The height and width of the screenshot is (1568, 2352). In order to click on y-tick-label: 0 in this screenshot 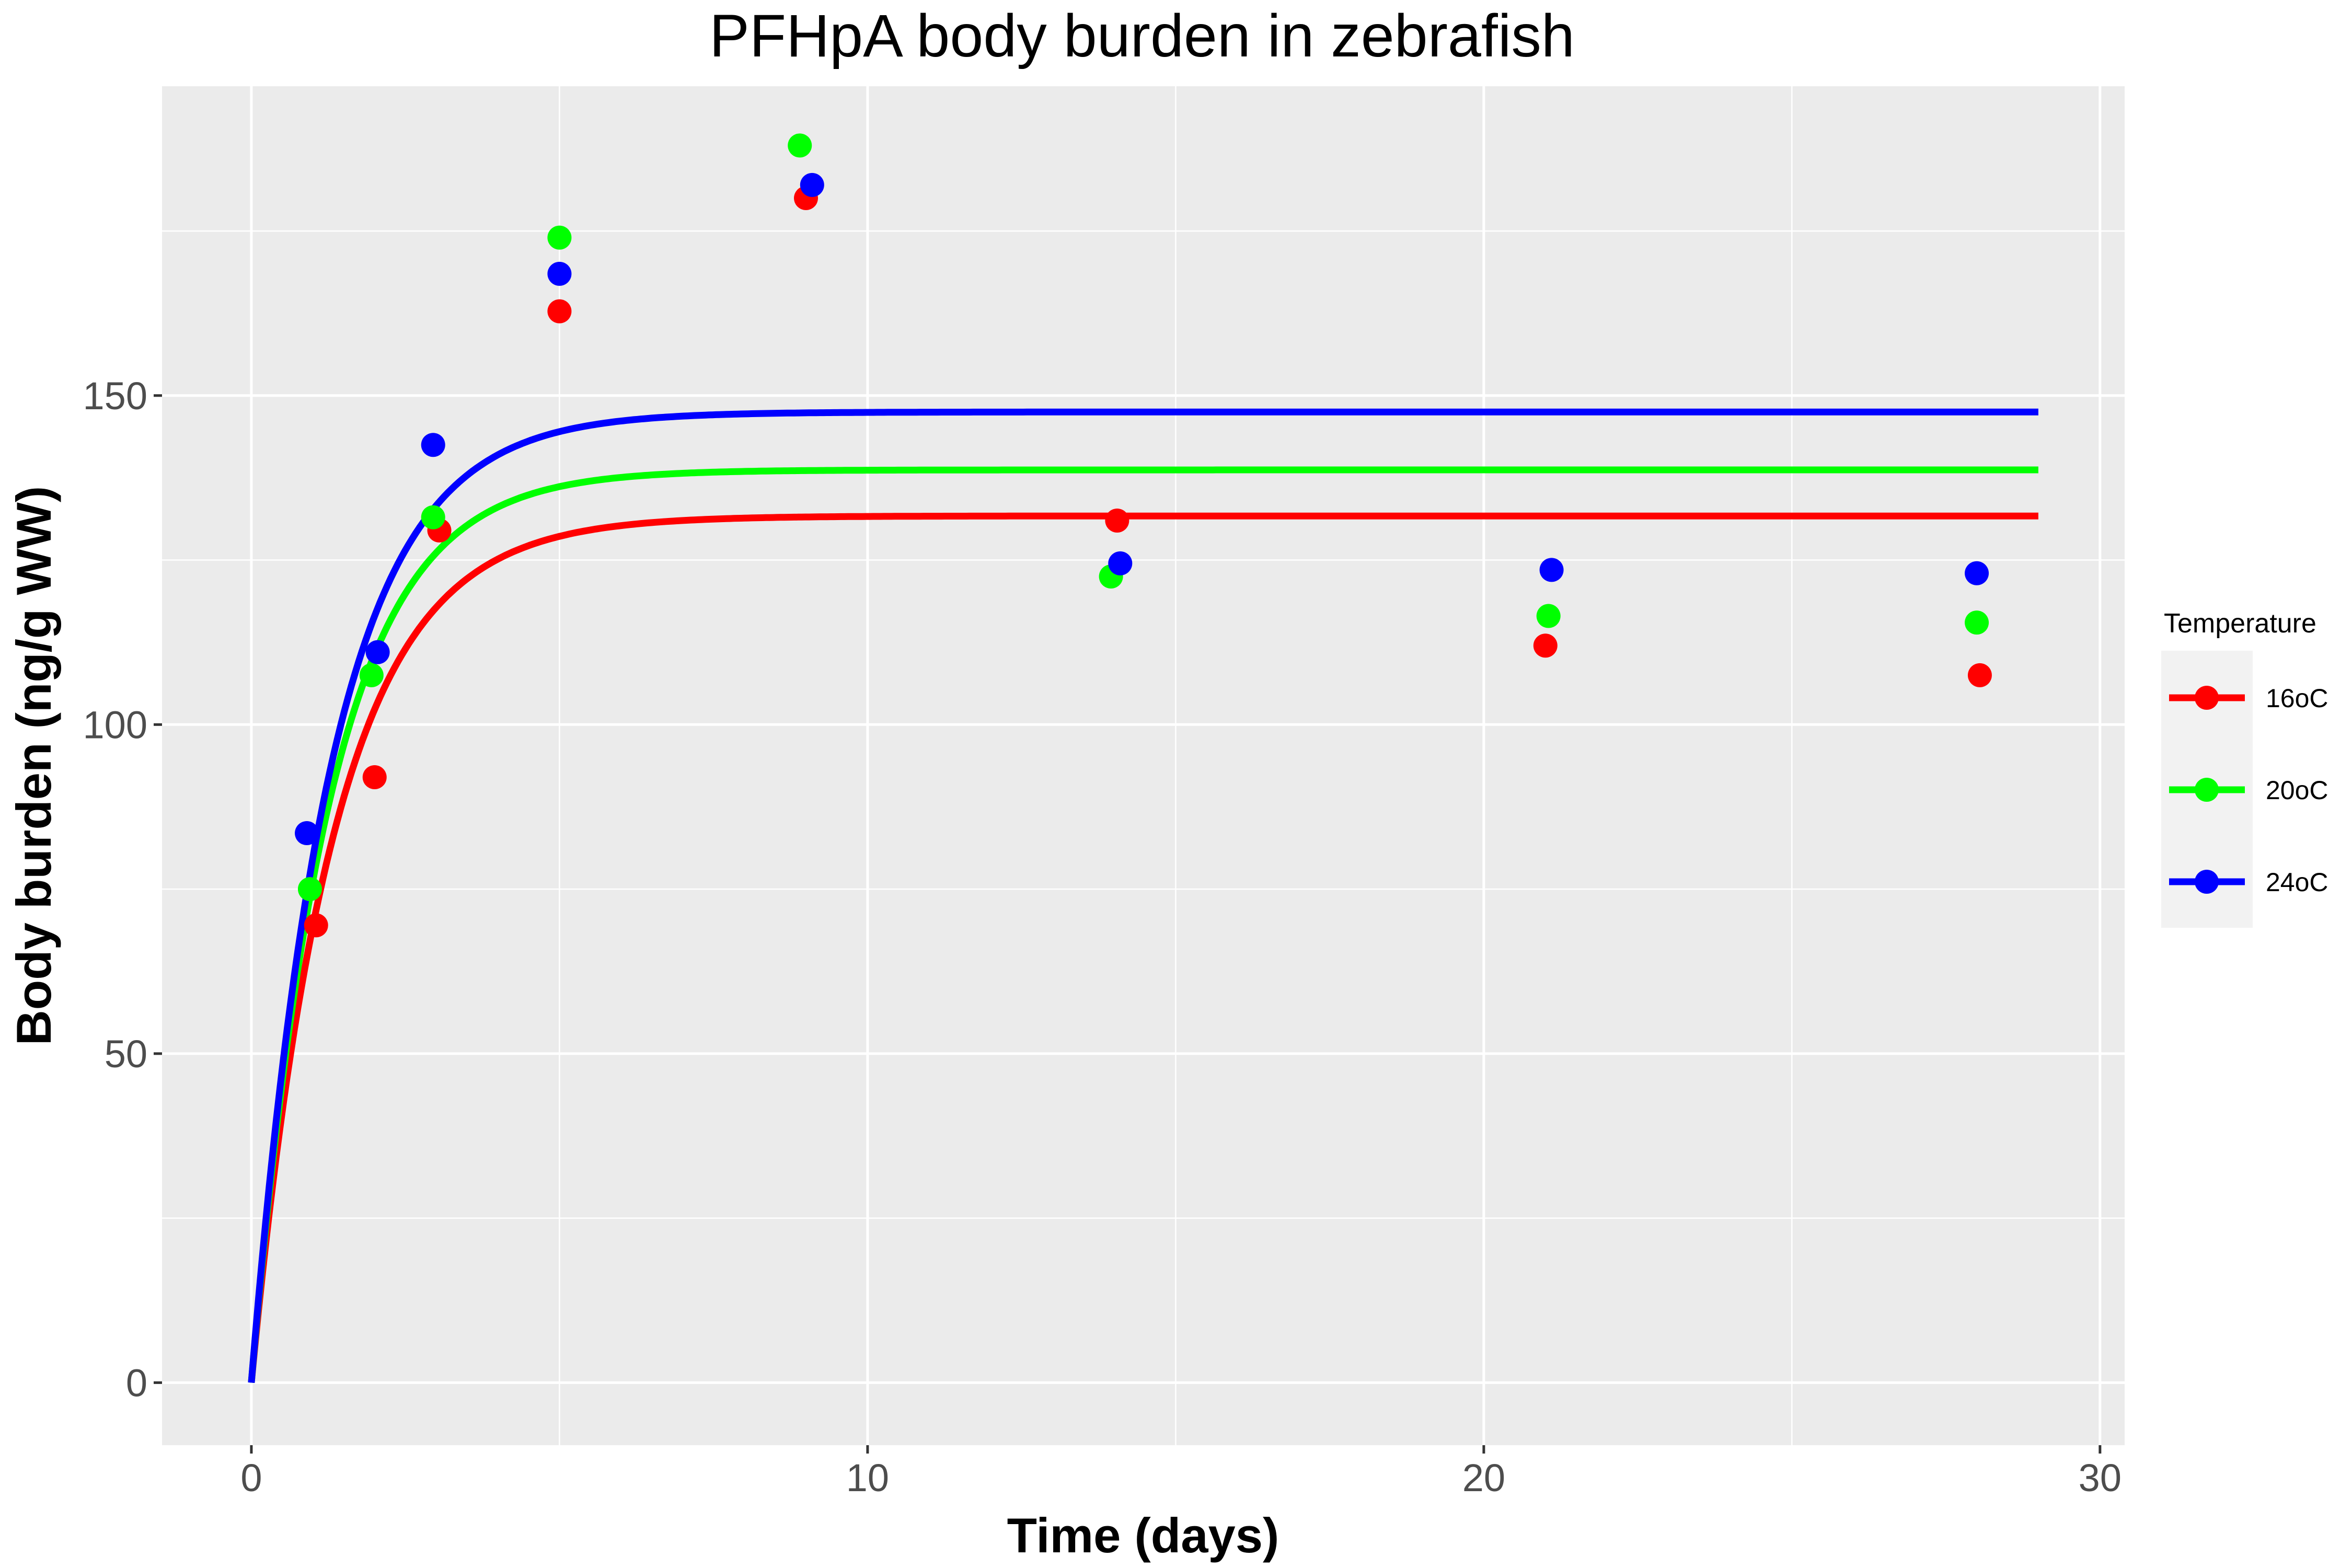, I will do `click(136, 1382)`.